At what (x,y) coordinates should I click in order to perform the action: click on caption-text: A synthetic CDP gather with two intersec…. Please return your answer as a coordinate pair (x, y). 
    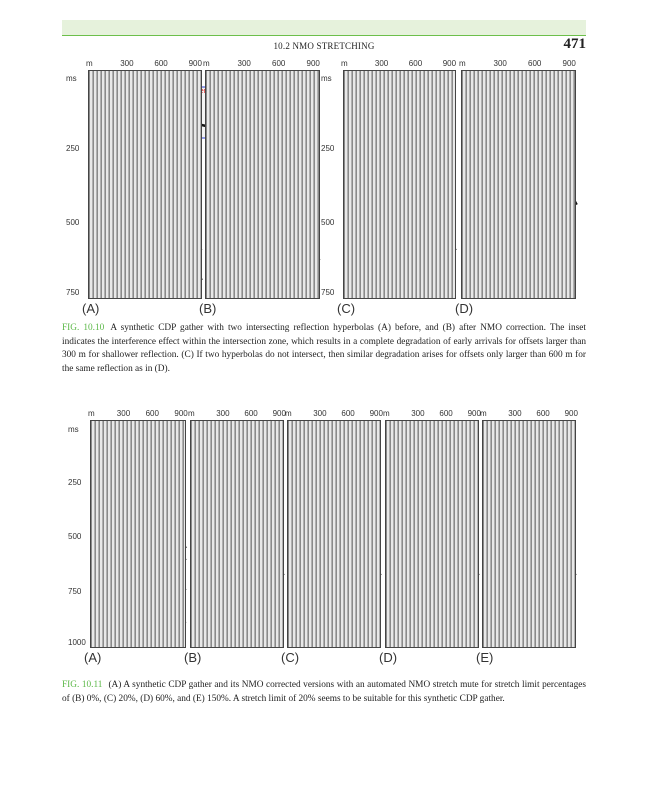
    Looking at the image, I should click on (324, 348).